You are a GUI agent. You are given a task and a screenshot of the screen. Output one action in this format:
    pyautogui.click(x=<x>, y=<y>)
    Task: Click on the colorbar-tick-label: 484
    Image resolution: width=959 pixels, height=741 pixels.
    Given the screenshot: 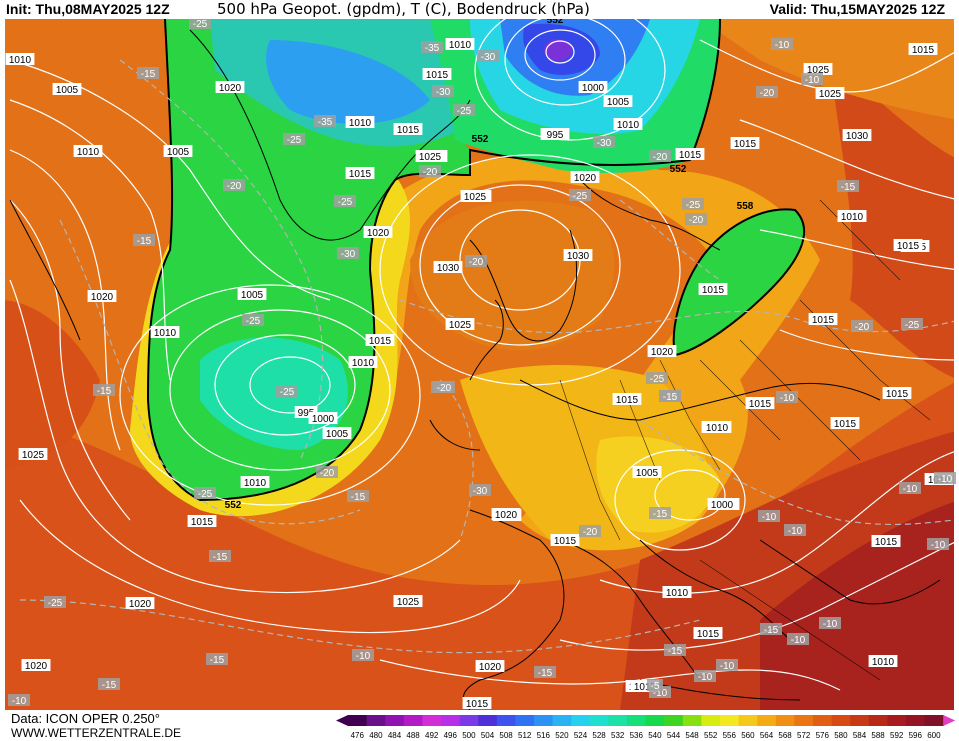 What is the action you would take?
    pyautogui.click(x=395, y=735)
    